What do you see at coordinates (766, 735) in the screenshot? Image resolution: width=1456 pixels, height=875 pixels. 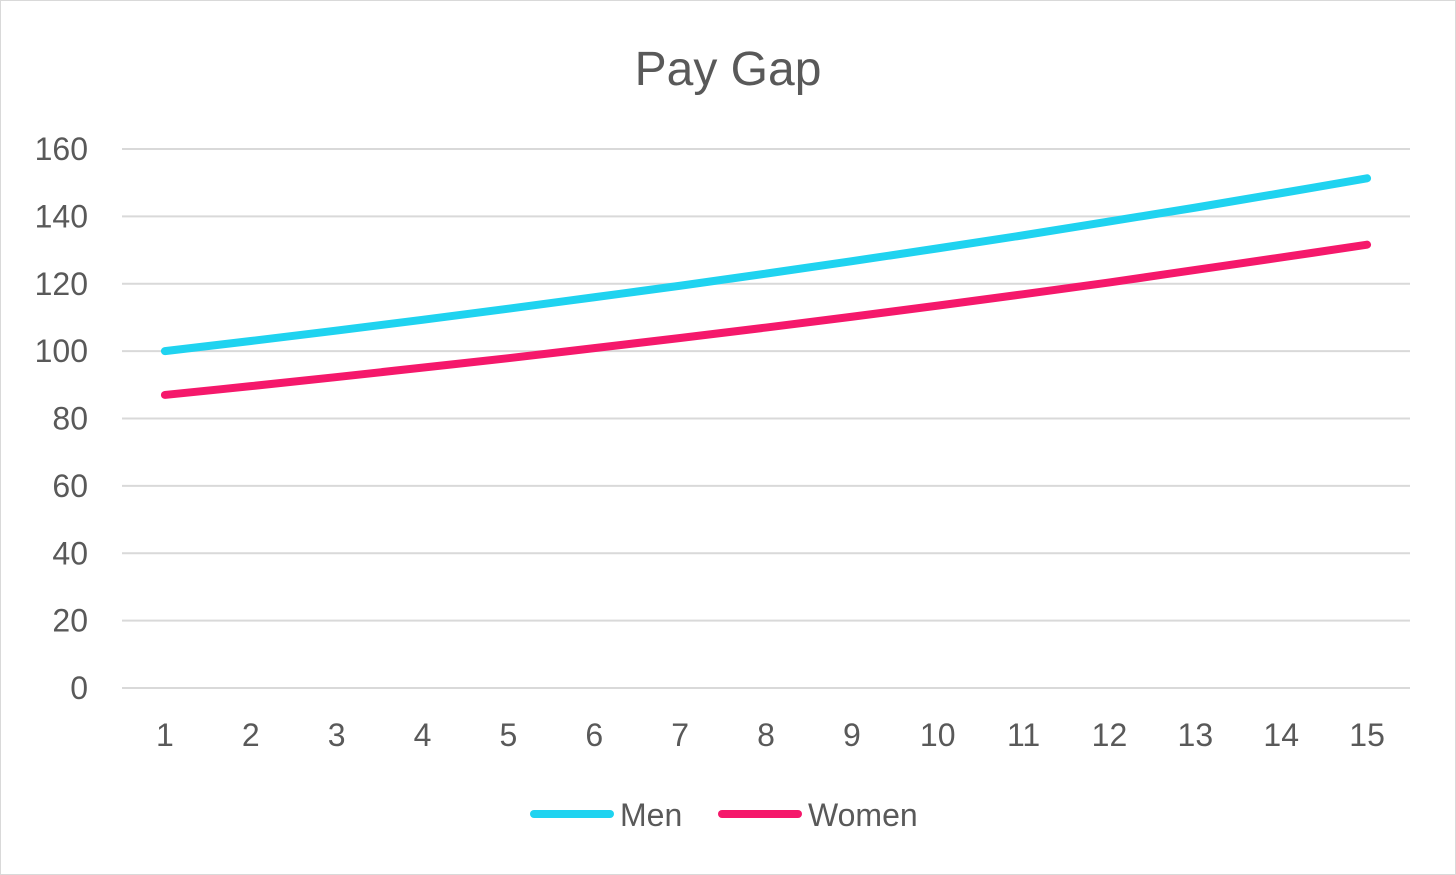 I see `x-tick-label: 8` at bounding box center [766, 735].